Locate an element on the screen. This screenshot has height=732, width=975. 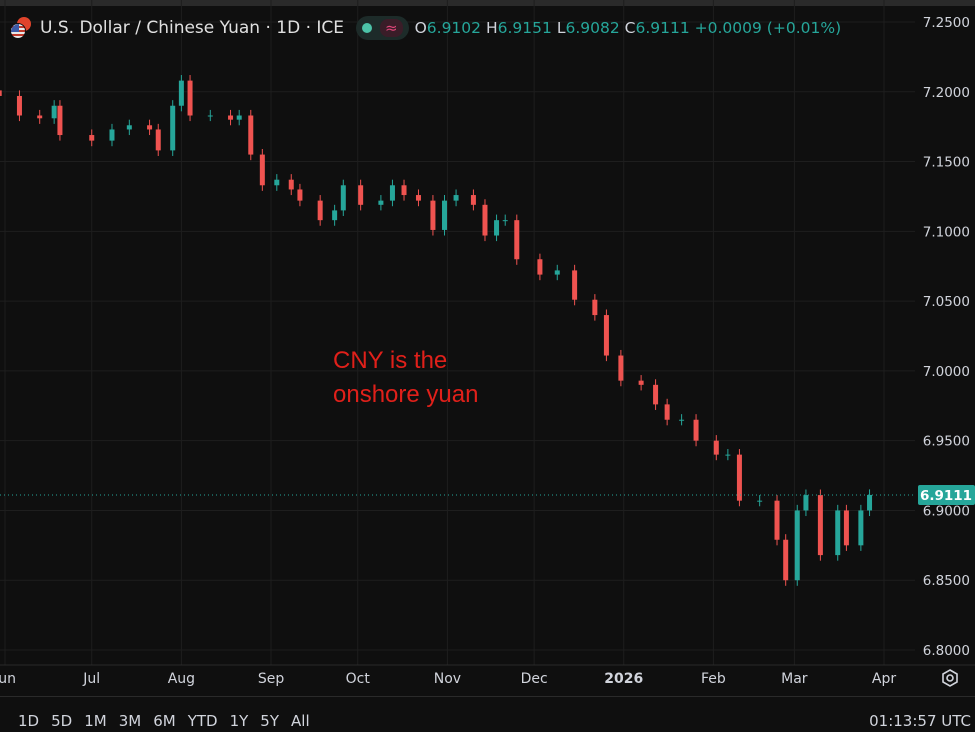
last-price-label: 6.9111 is located at coordinates (946, 496).